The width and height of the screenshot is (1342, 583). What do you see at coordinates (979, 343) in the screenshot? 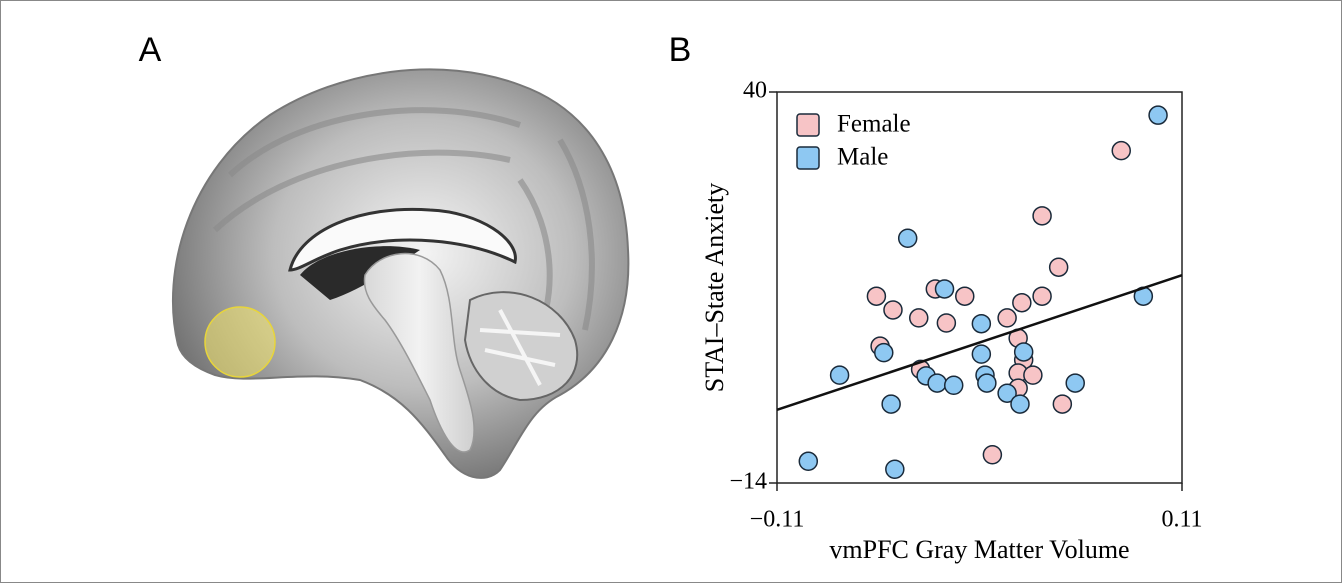
I see `trend-line` at bounding box center [979, 343].